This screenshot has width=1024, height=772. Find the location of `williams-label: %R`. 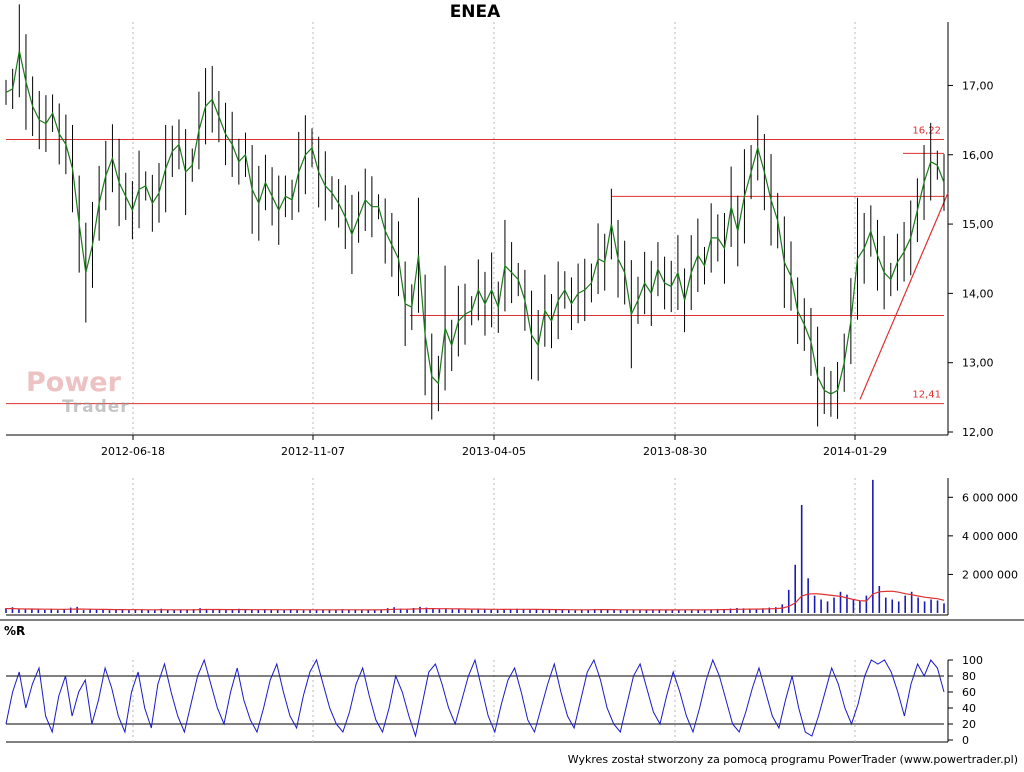

williams-label: %R is located at coordinates (15, 631).